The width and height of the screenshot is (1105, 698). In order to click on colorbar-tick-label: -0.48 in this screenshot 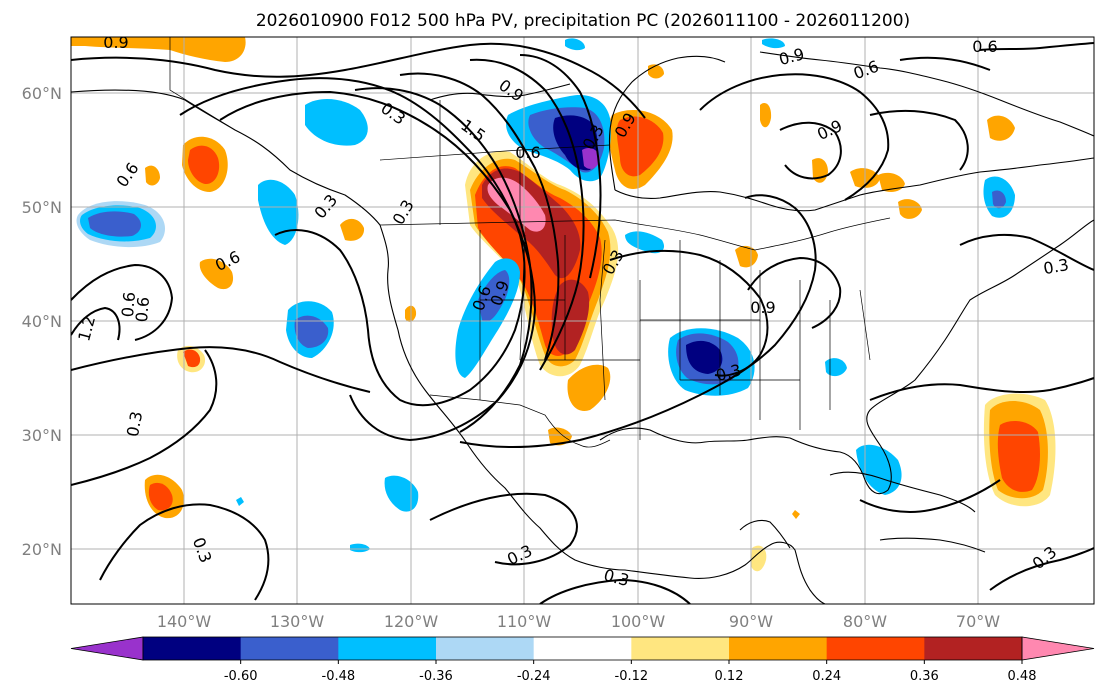, I will do `click(339, 676)`.